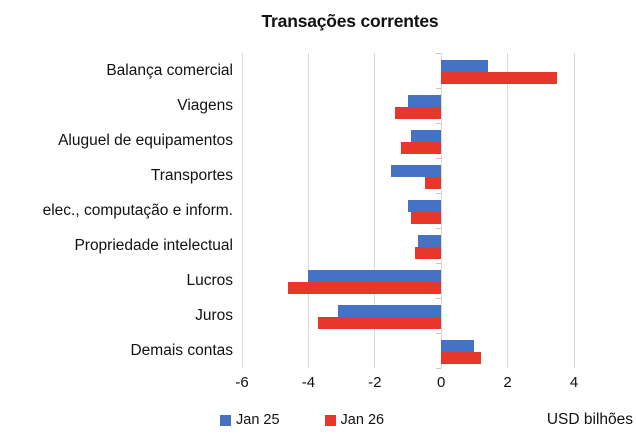  What do you see at coordinates (589, 419) in the screenshot?
I see `axis-unit-label: USD bilhões` at bounding box center [589, 419].